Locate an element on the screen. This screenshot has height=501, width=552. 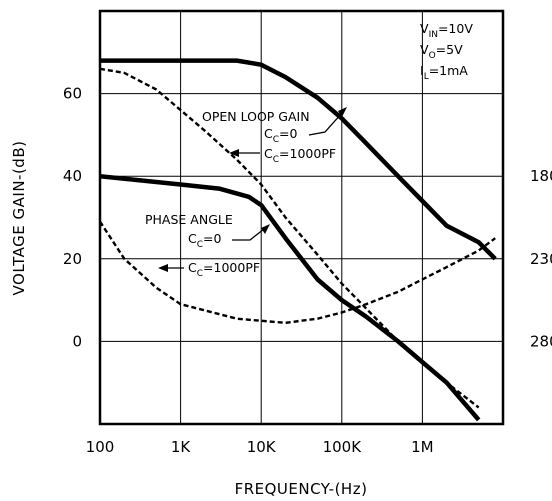
phase-annotations: PHASE ANGLE CC=0 CC=1000PF is located at coordinates (207, 245).